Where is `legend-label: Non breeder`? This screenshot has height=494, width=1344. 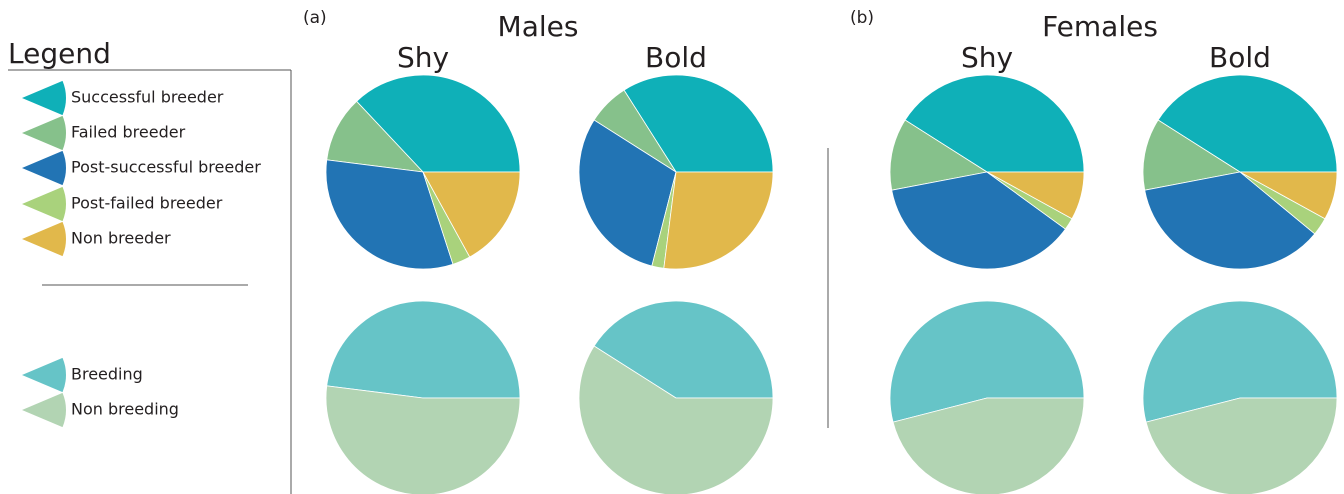 legend-label: Non breeder is located at coordinates (121, 238).